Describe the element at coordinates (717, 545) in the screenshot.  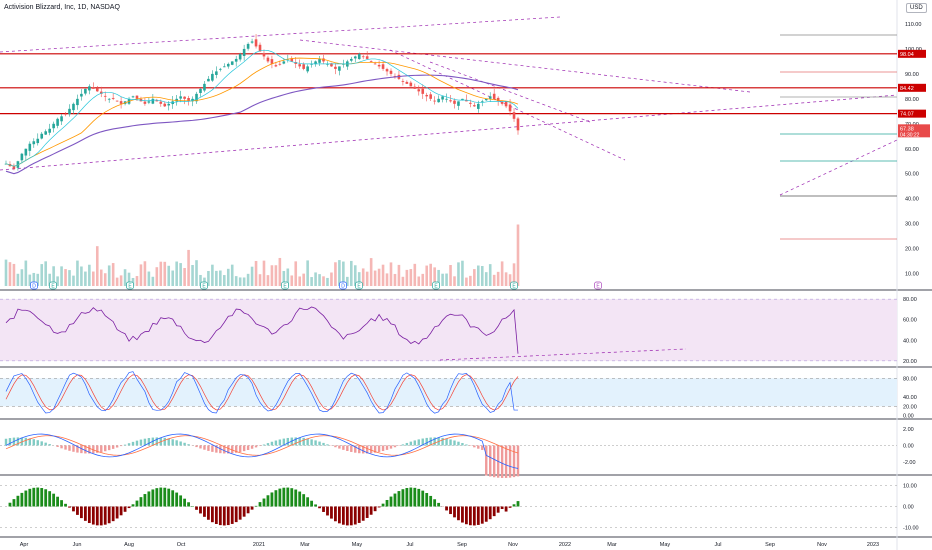
I see `x-tick-label: Jul` at that location.